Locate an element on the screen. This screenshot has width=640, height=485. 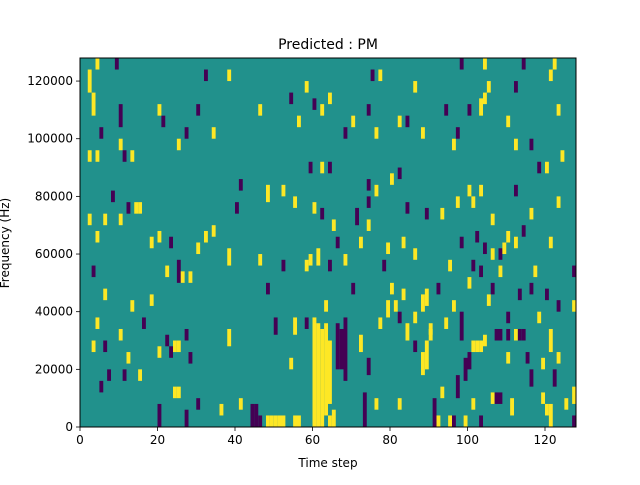
y-axis-label: Frequency (Hz) is located at coordinates (6, 243).